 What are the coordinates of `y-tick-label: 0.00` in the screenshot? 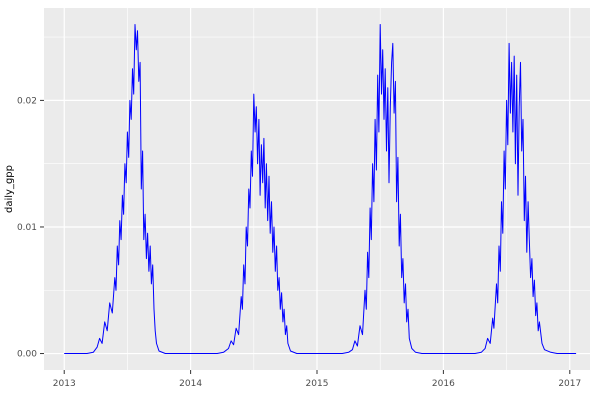 It's located at (27, 355).